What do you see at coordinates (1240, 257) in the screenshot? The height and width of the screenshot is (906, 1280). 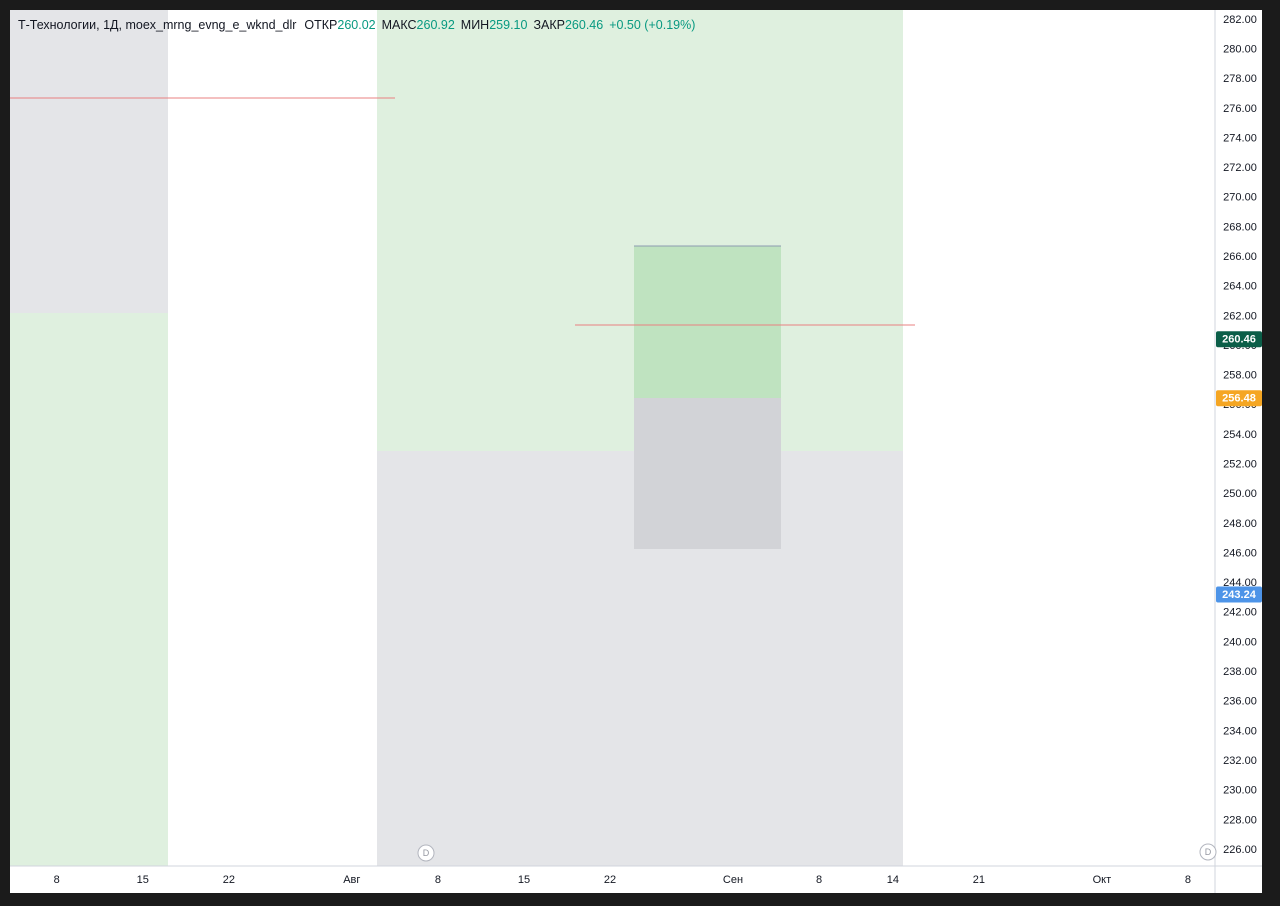 I see `y-tick-label: 266.00` at bounding box center [1240, 257].